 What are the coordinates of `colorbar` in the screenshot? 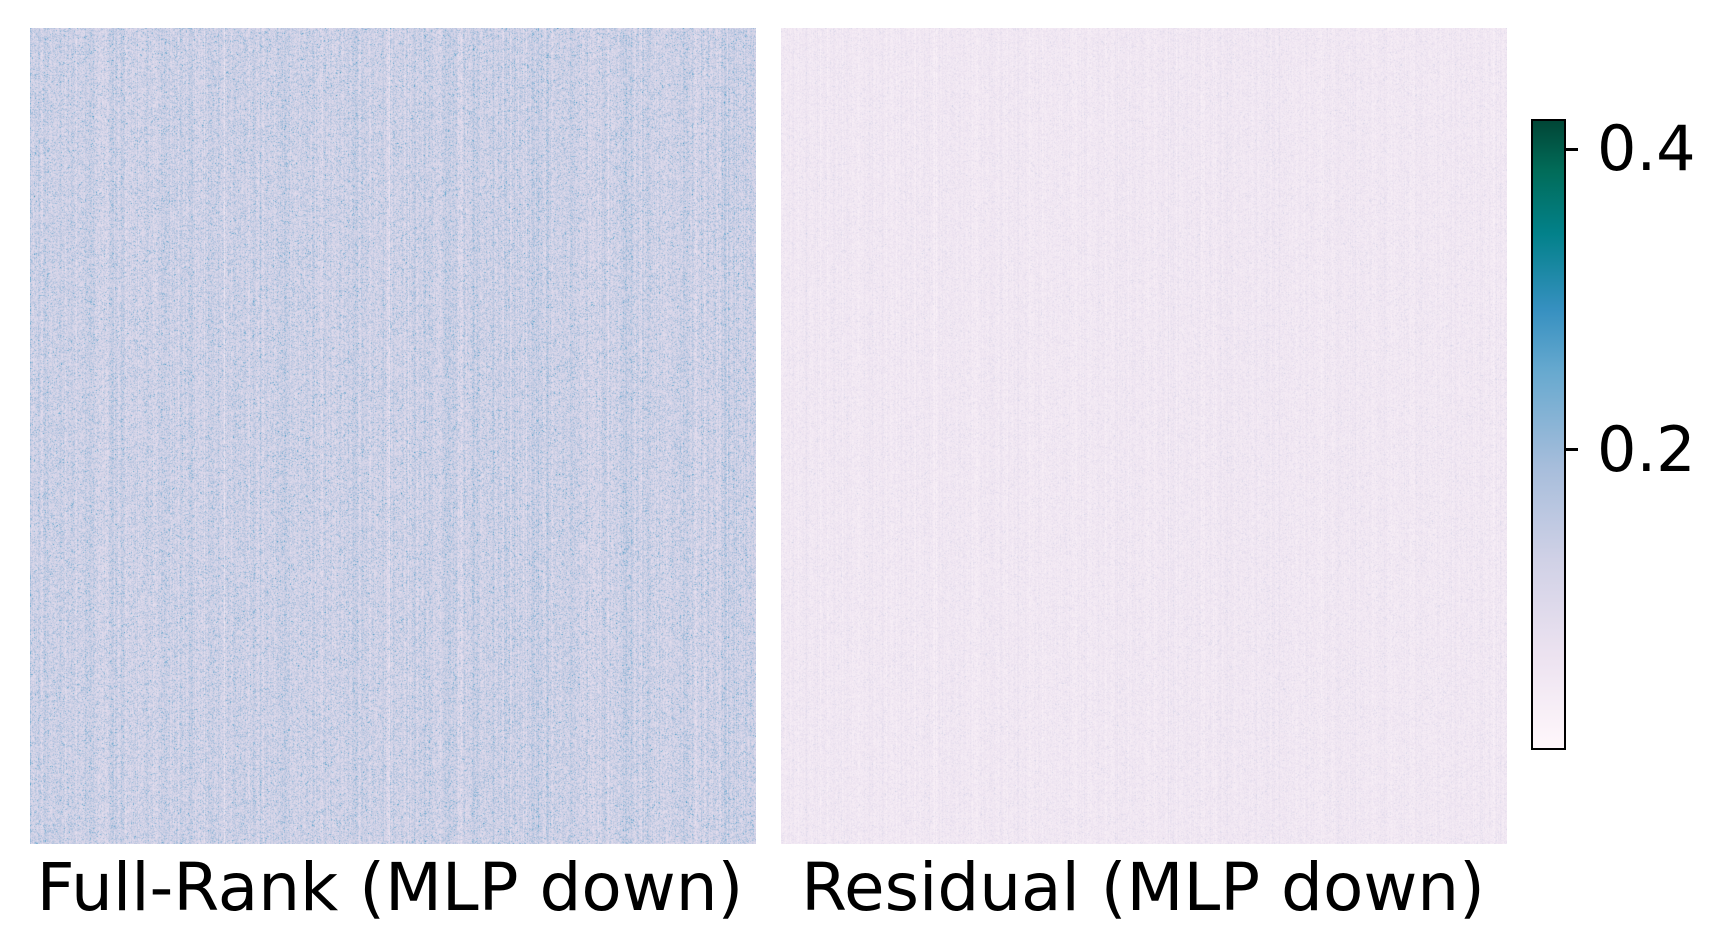 It's located at (1548, 434).